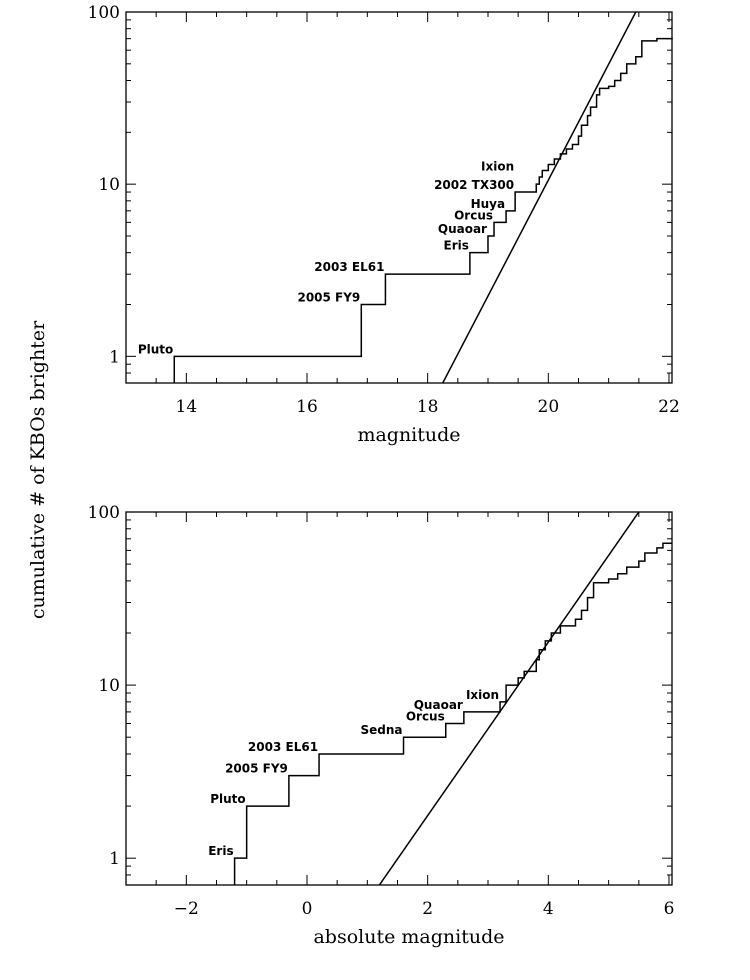  What do you see at coordinates (307, 909) in the screenshot?
I see `x-tick-label: 0` at bounding box center [307, 909].